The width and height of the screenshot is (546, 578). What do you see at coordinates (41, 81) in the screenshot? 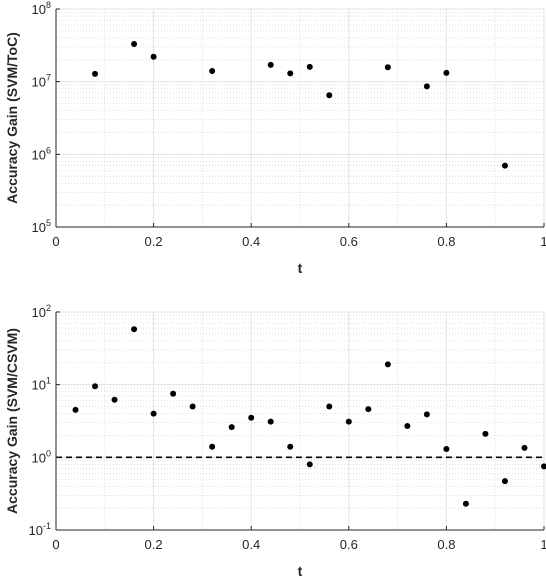
I see `y-tick-label: 10⁷` at bounding box center [41, 81].